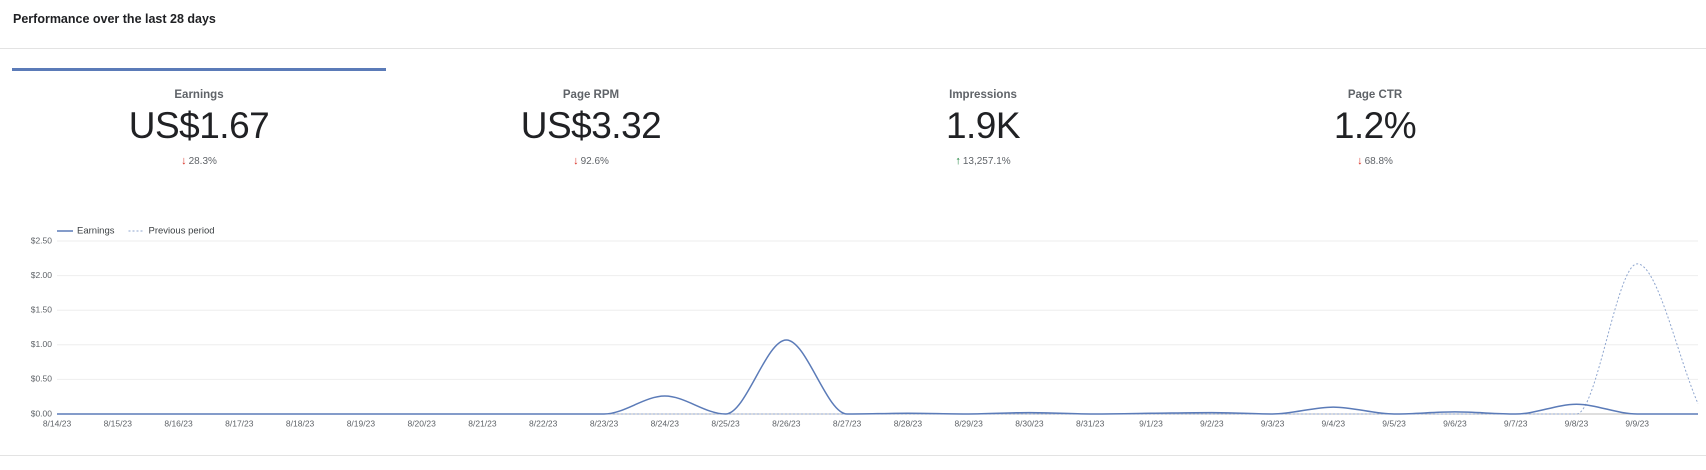  I want to click on x-tick-label: 8/22/23, so click(543, 423).